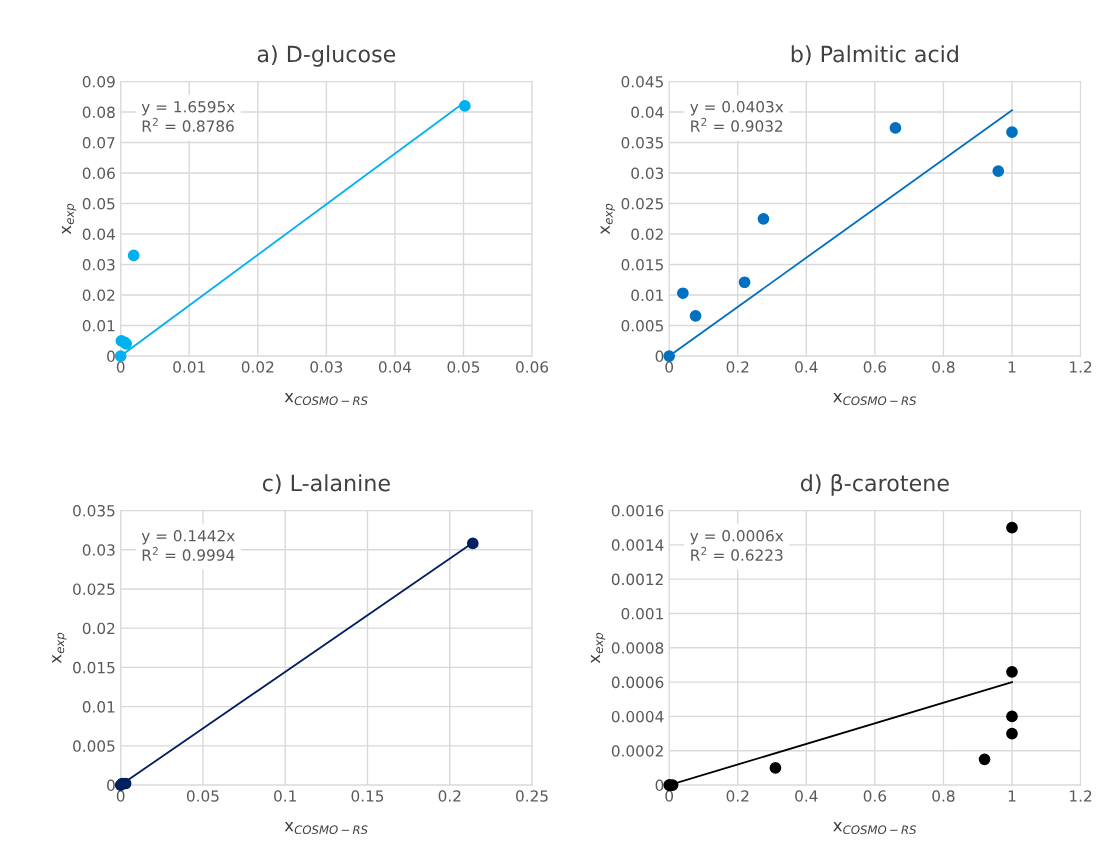 Image resolution: width=1097 pixels, height=858 pixels. What do you see at coordinates (326, 56) in the screenshot?
I see `chart-title: a) D-glucose` at bounding box center [326, 56].